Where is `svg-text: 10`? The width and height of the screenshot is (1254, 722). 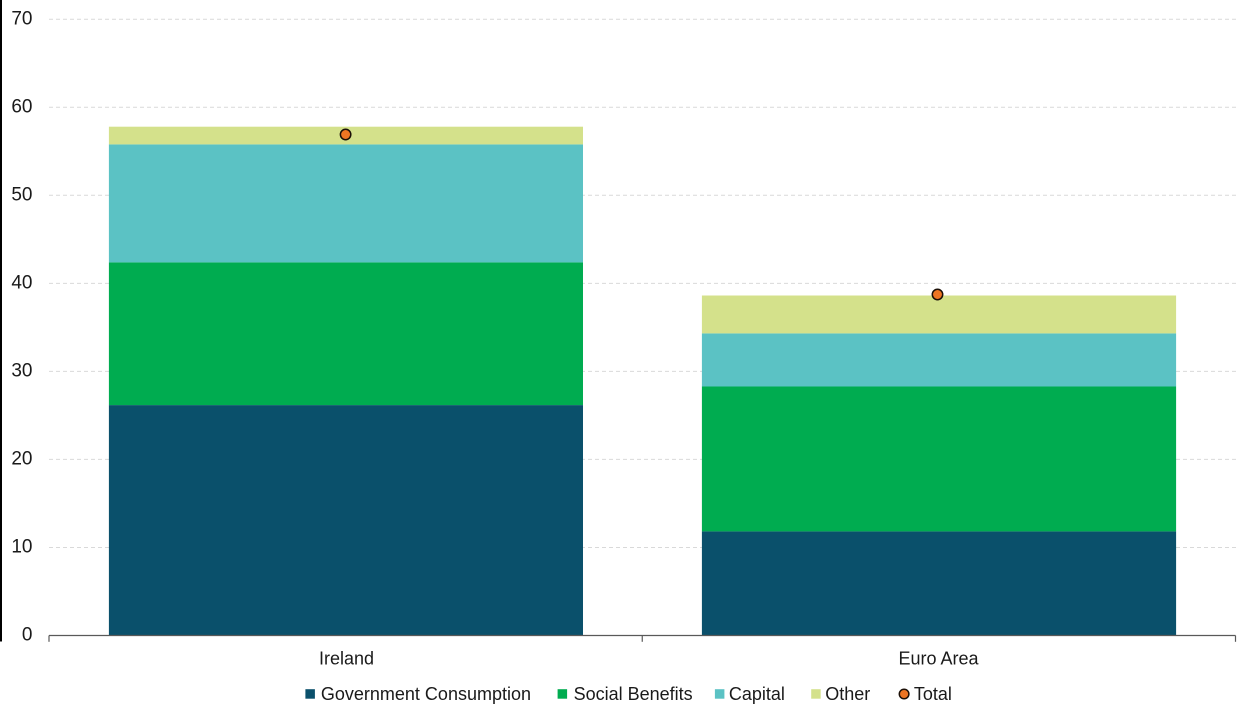
svg-text: 10 is located at coordinates (21, 547).